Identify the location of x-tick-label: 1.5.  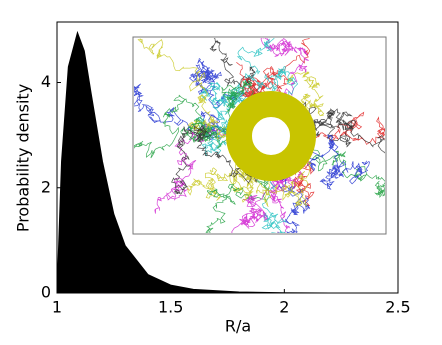
(170, 307).